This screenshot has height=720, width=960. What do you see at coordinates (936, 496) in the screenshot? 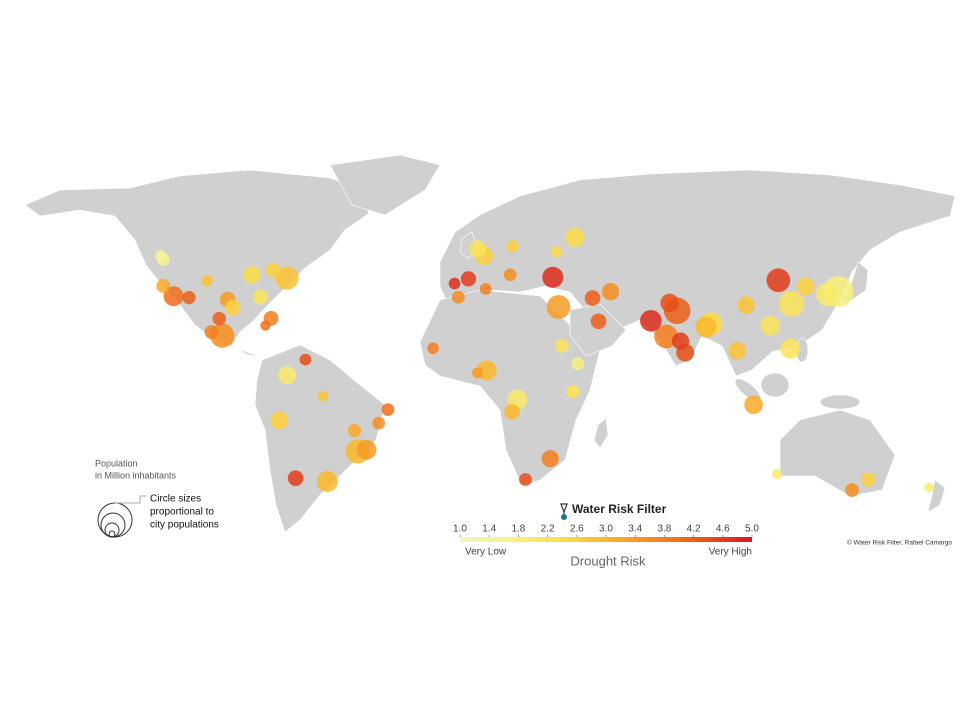
I see `new-zealand` at bounding box center [936, 496].